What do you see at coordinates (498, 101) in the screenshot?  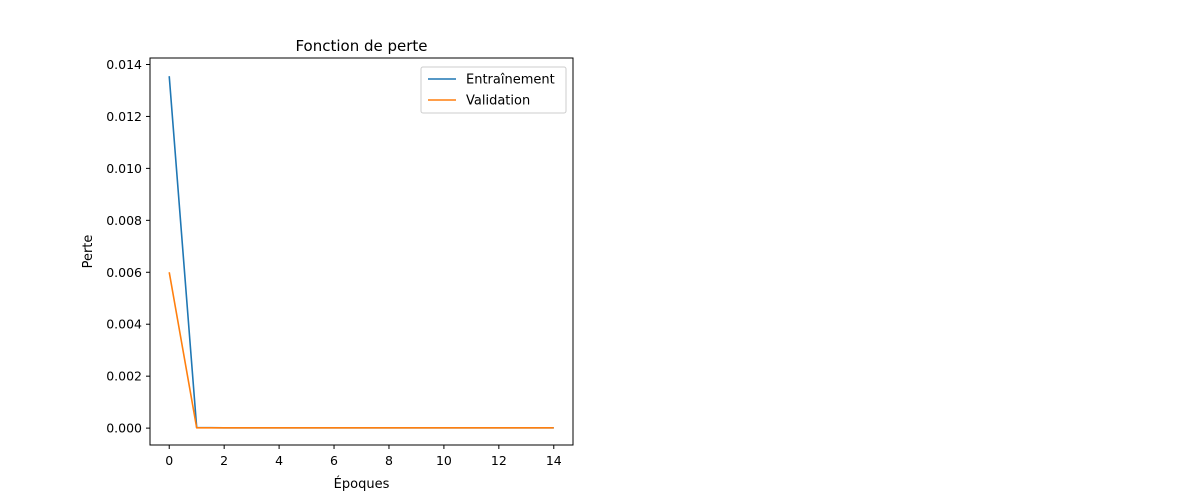 I see `legend-label-validation: Validation` at bounding box center [498, 101].